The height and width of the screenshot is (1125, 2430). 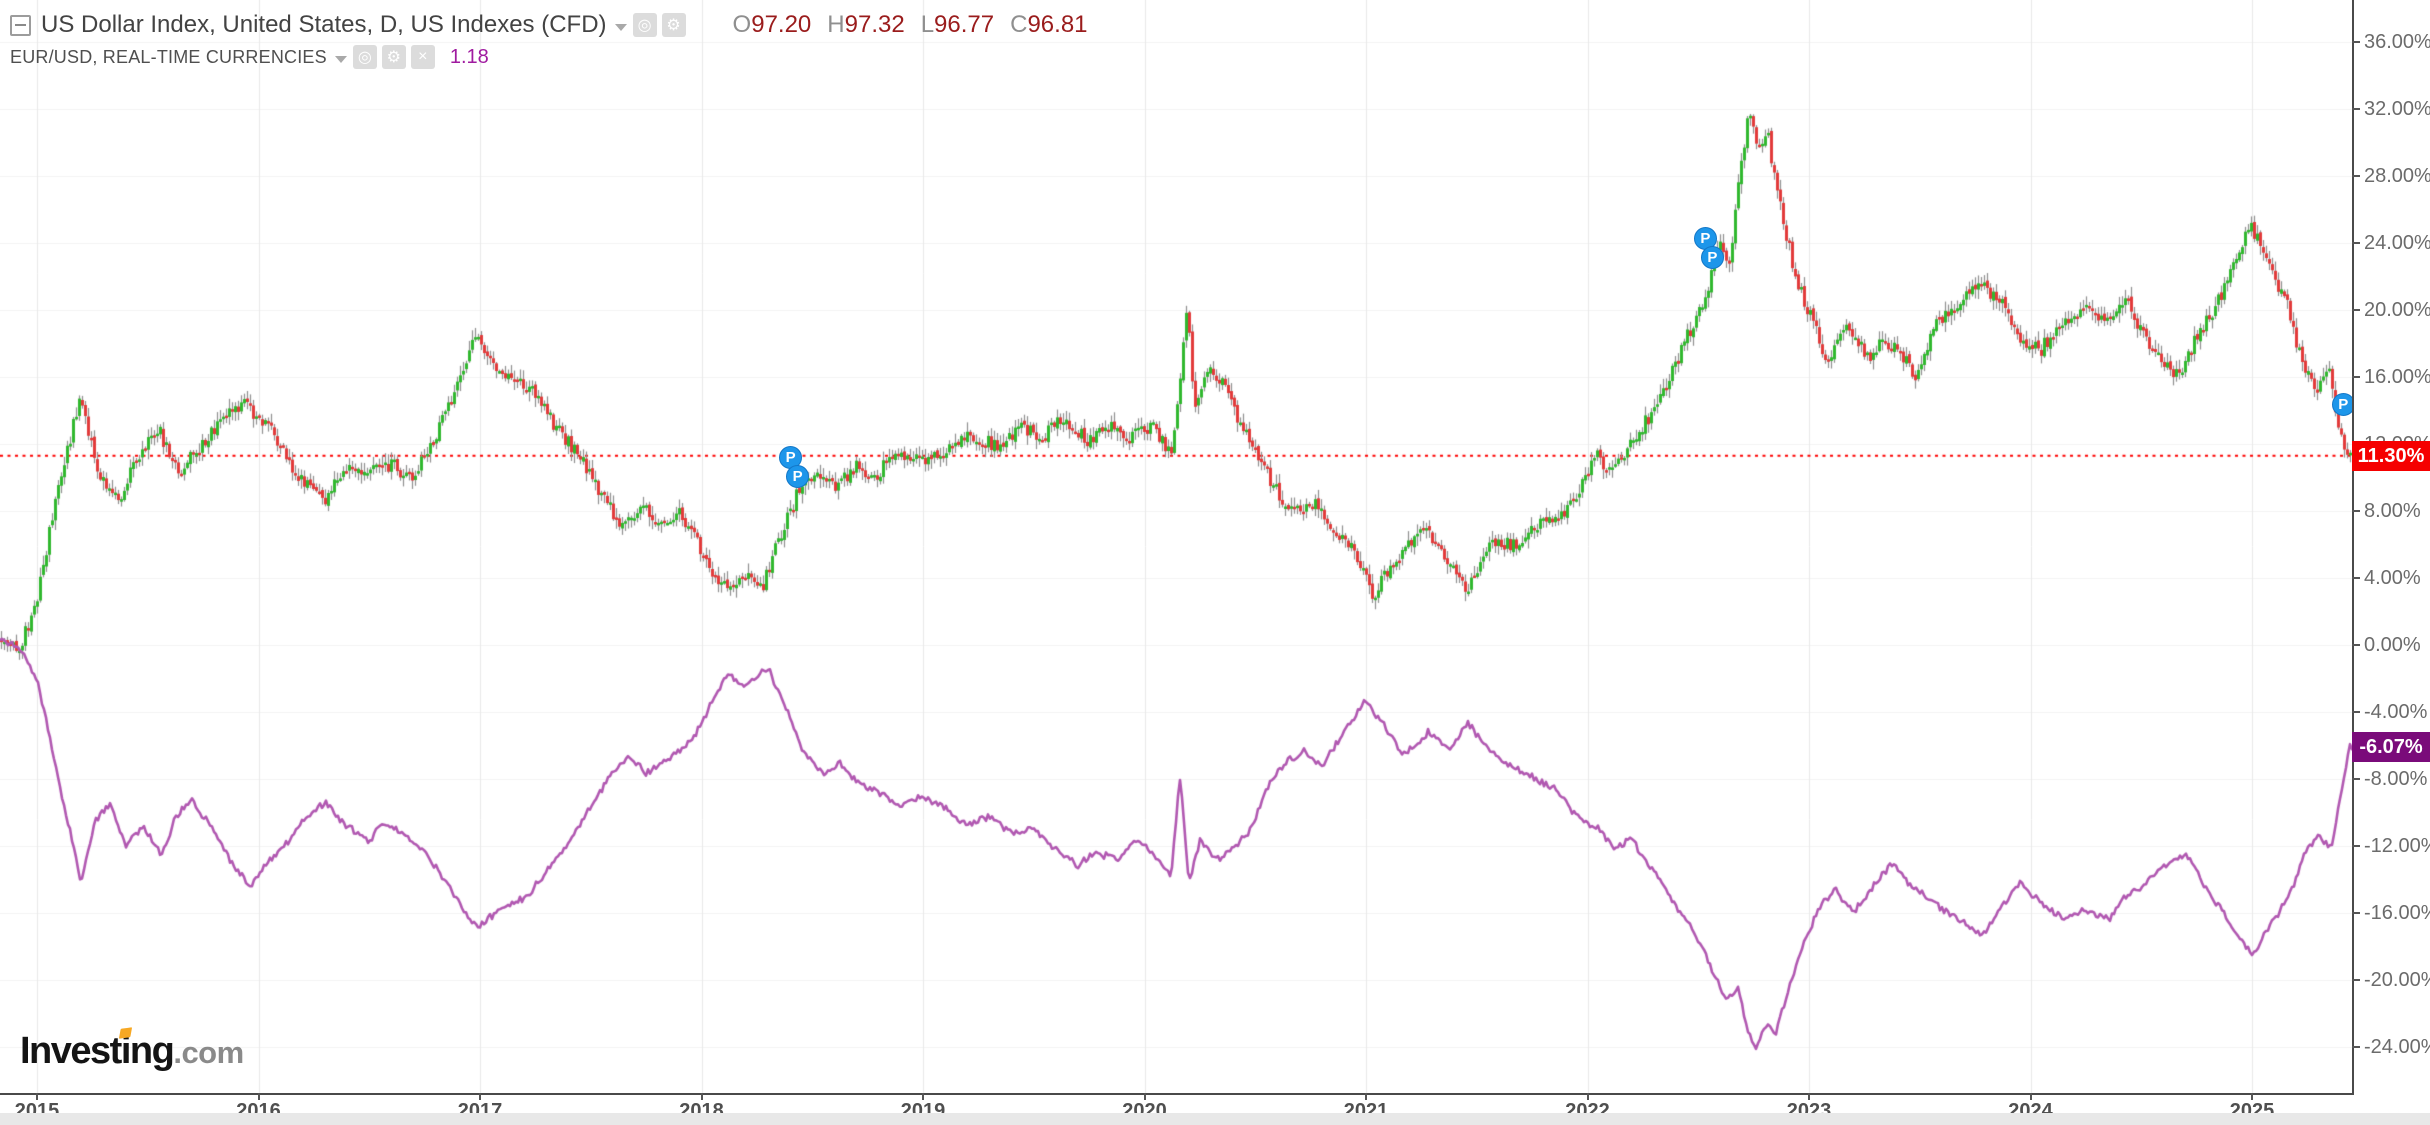 What do you see at coordinates (422, 57) in the screenshot?
I see `close-icon-button: ×` at bounding box center [422, 57].